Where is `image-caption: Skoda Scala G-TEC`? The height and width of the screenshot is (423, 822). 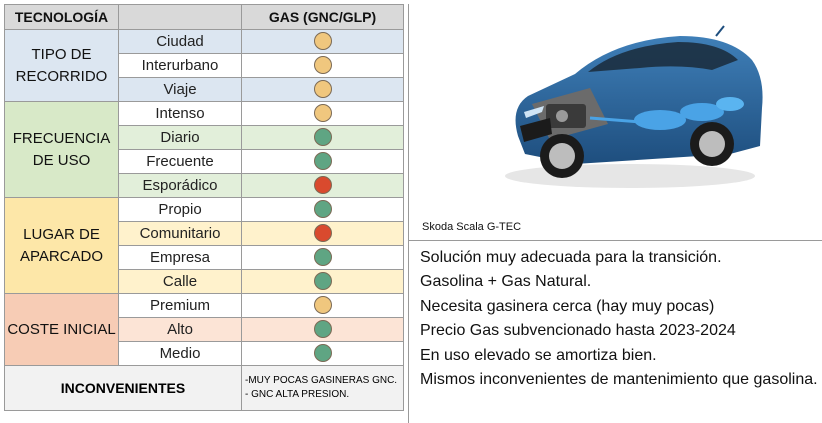
image-caption: Skoda Scala G-TEC is located at coordinates (472, 227).